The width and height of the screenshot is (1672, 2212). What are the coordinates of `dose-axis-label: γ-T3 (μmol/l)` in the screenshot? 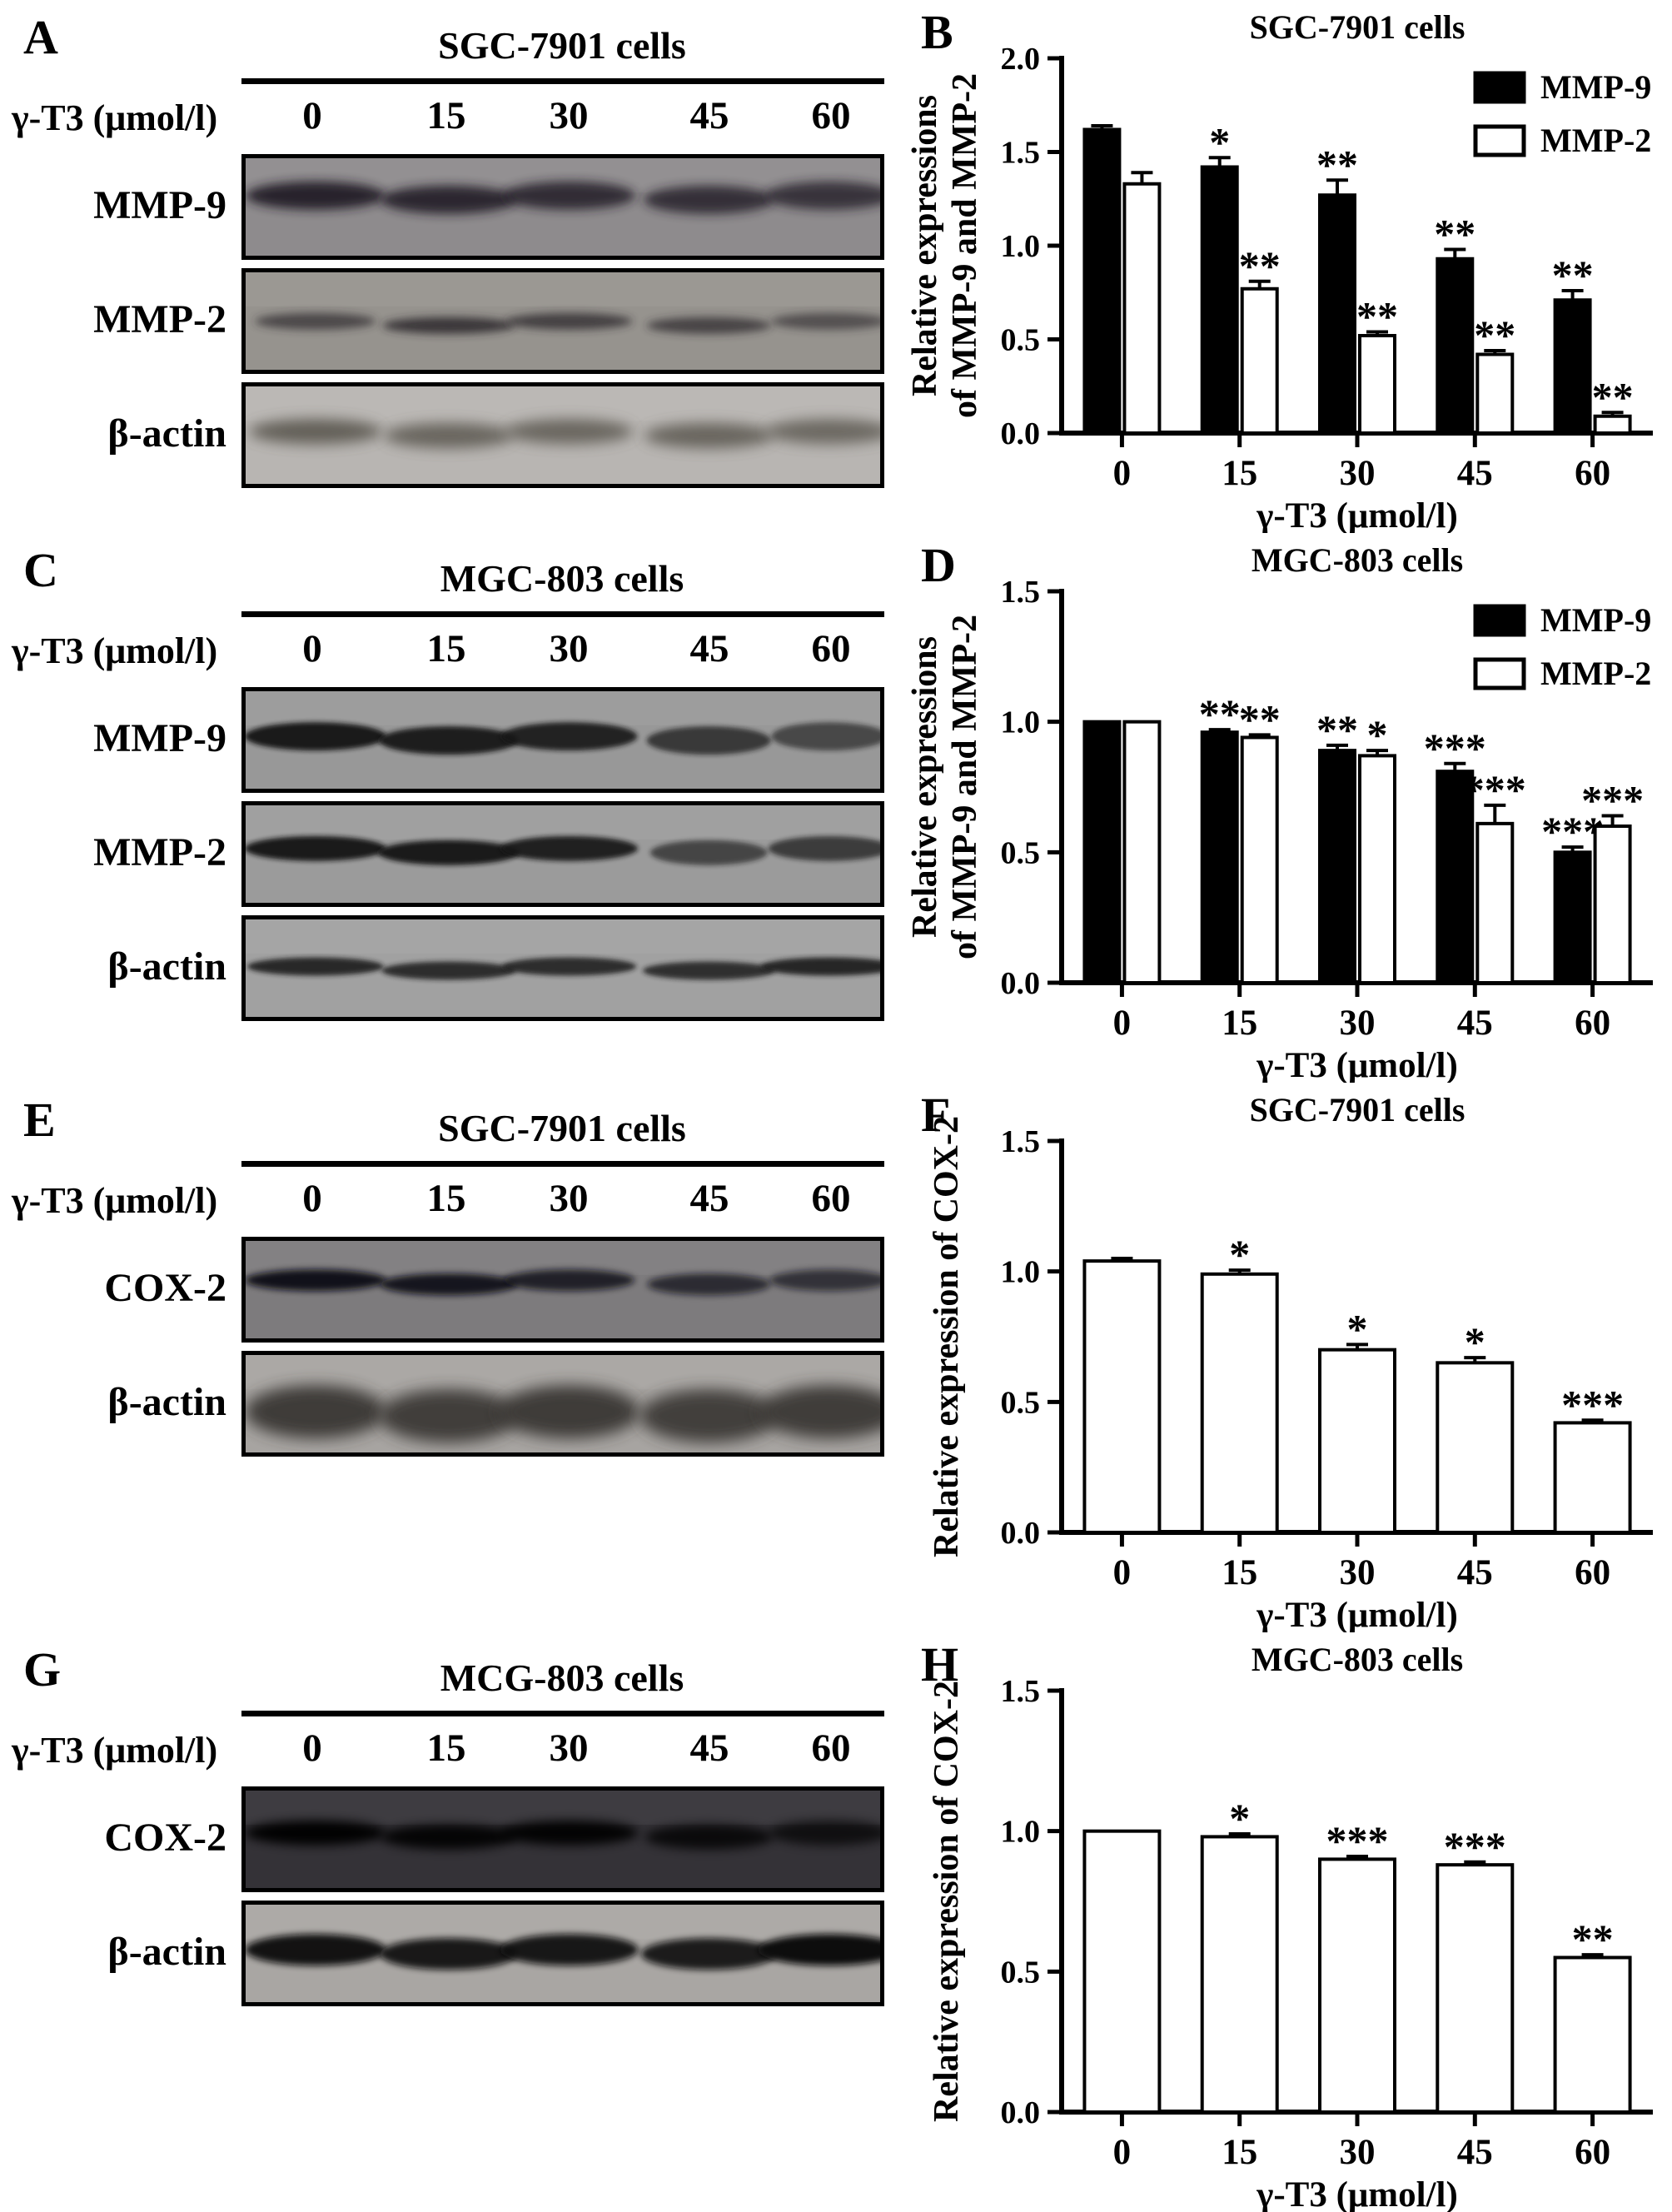 It's located at (115, 117).